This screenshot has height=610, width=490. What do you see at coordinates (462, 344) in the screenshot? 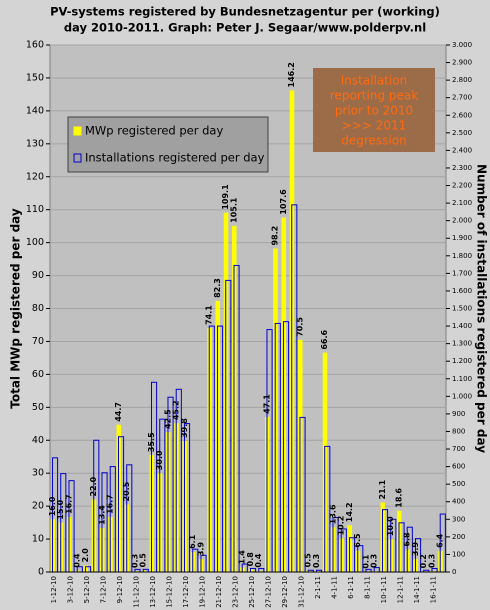
I see `y2-tick-label: 1.300` at bounding box center [462, 344].